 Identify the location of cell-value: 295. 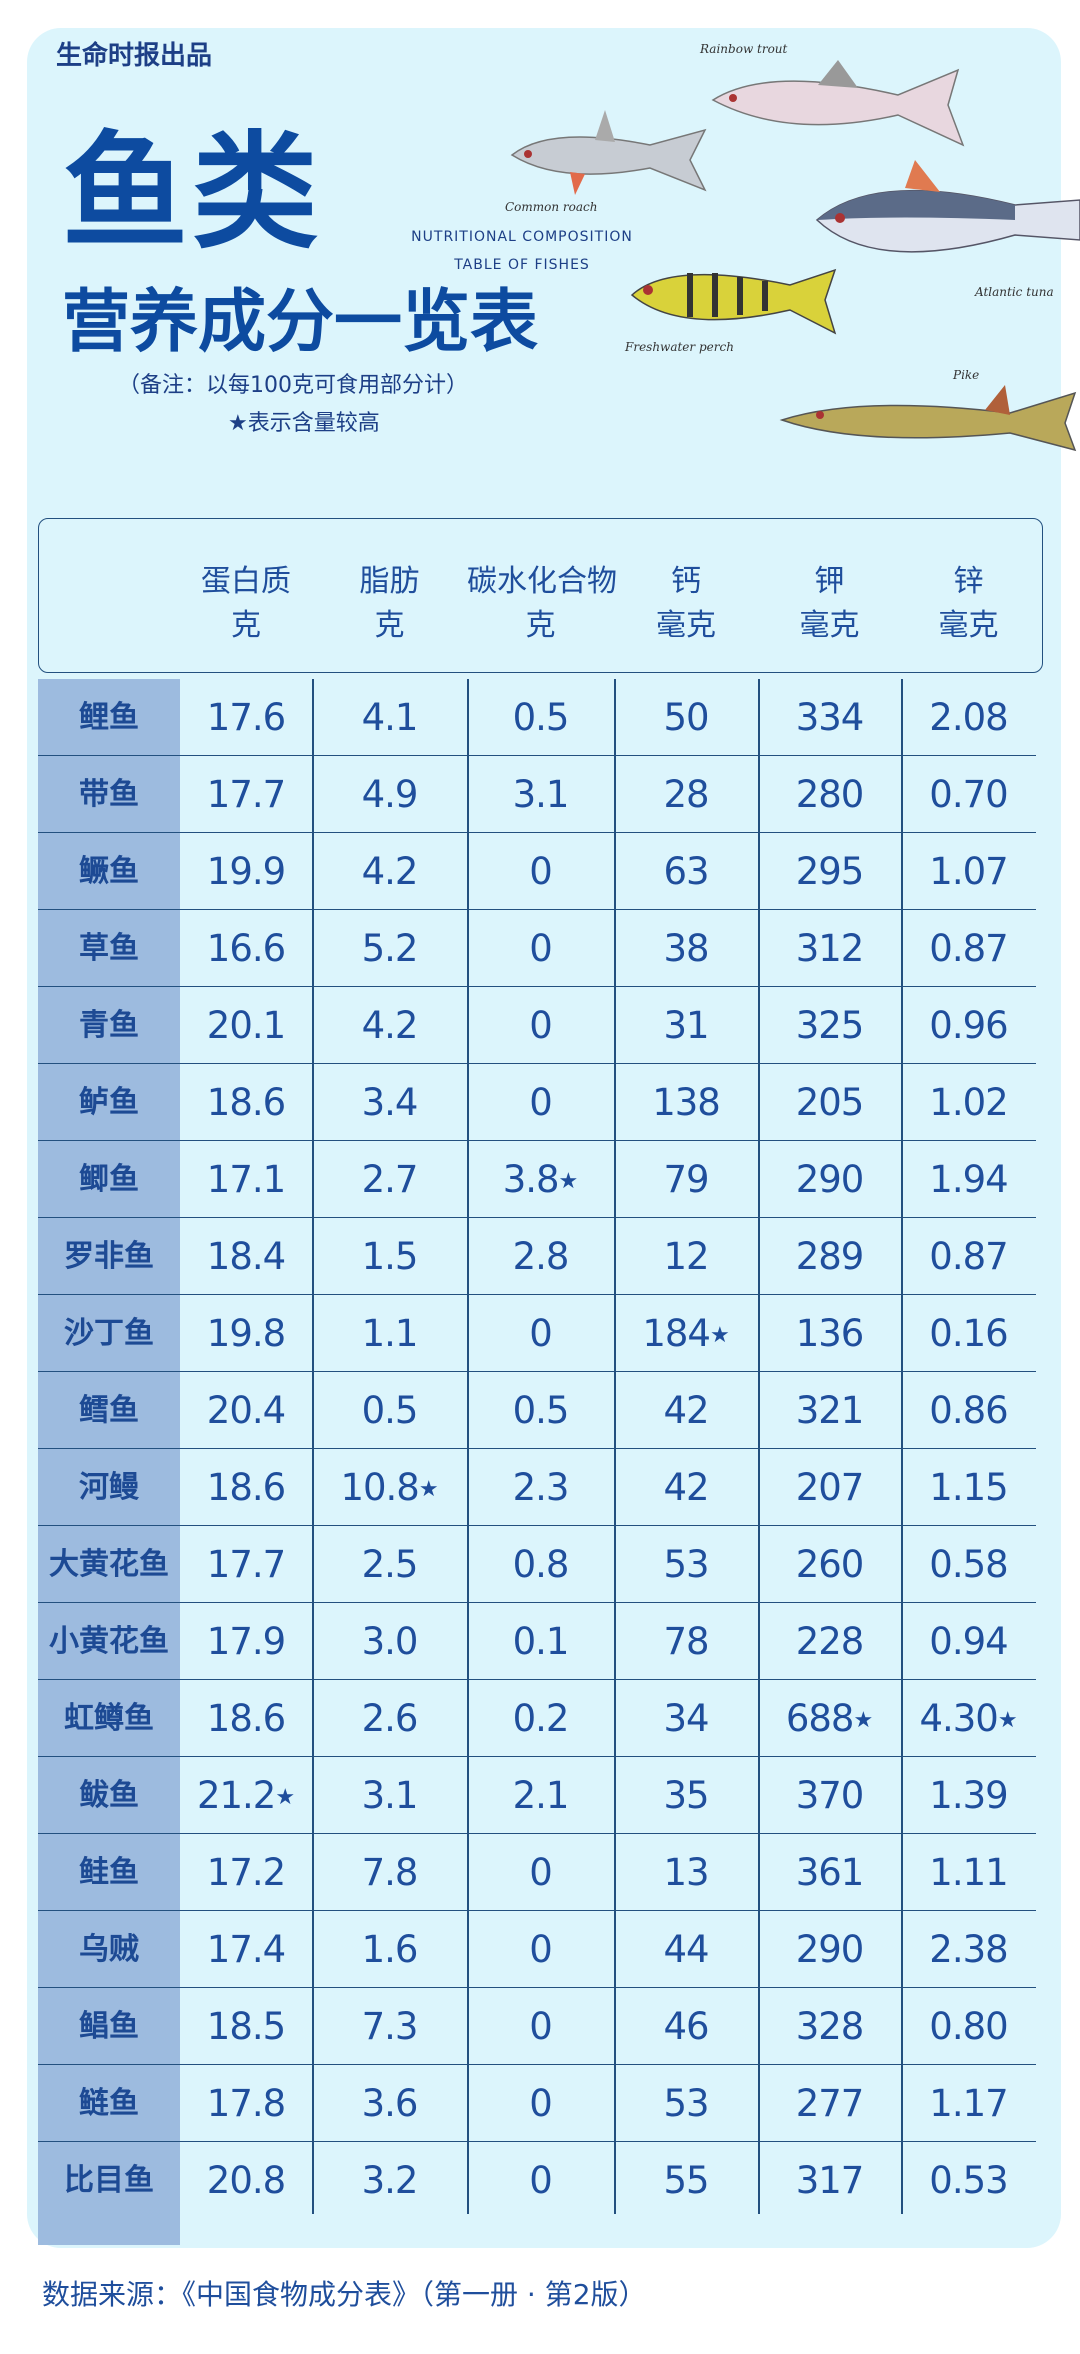
(830, 871).